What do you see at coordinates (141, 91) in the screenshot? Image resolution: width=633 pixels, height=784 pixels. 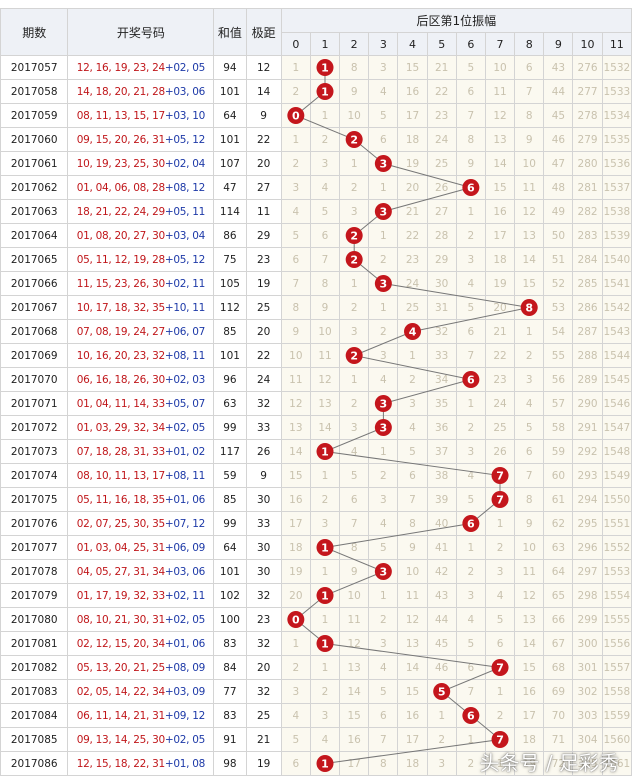 I see `draw-numbers-cell: 14, 18, 20, 21, 28+03, 06` at bounding box center [141, 91].